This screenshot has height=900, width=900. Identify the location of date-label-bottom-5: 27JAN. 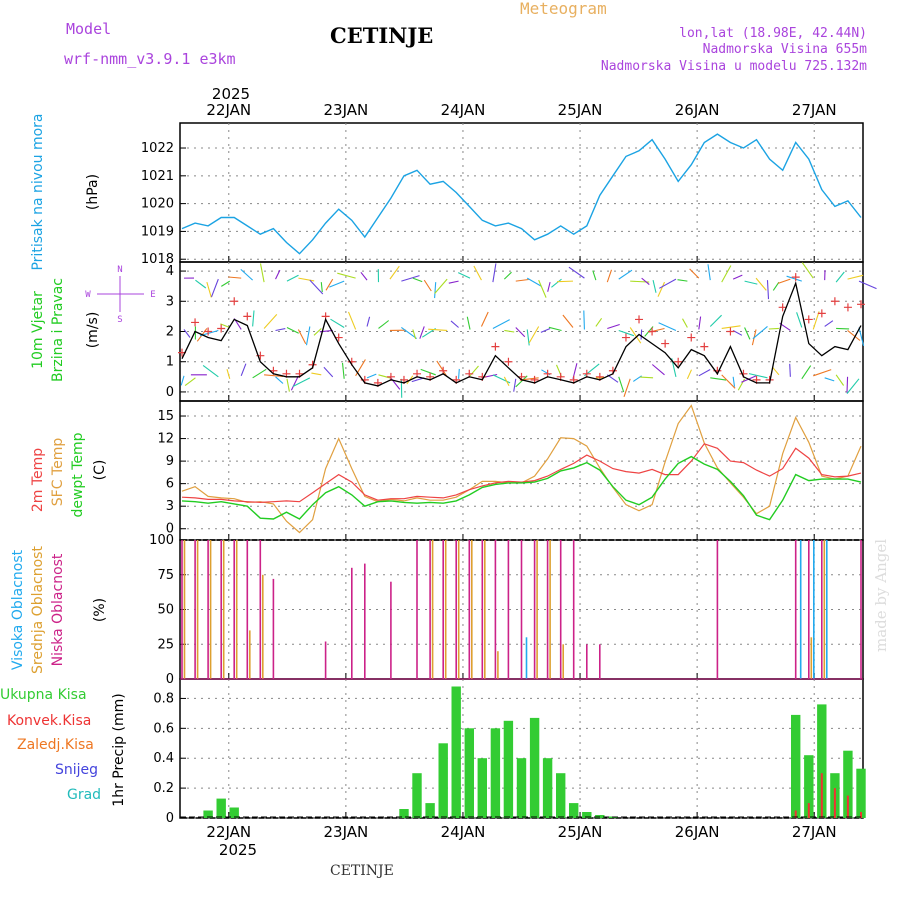
(814, 832).